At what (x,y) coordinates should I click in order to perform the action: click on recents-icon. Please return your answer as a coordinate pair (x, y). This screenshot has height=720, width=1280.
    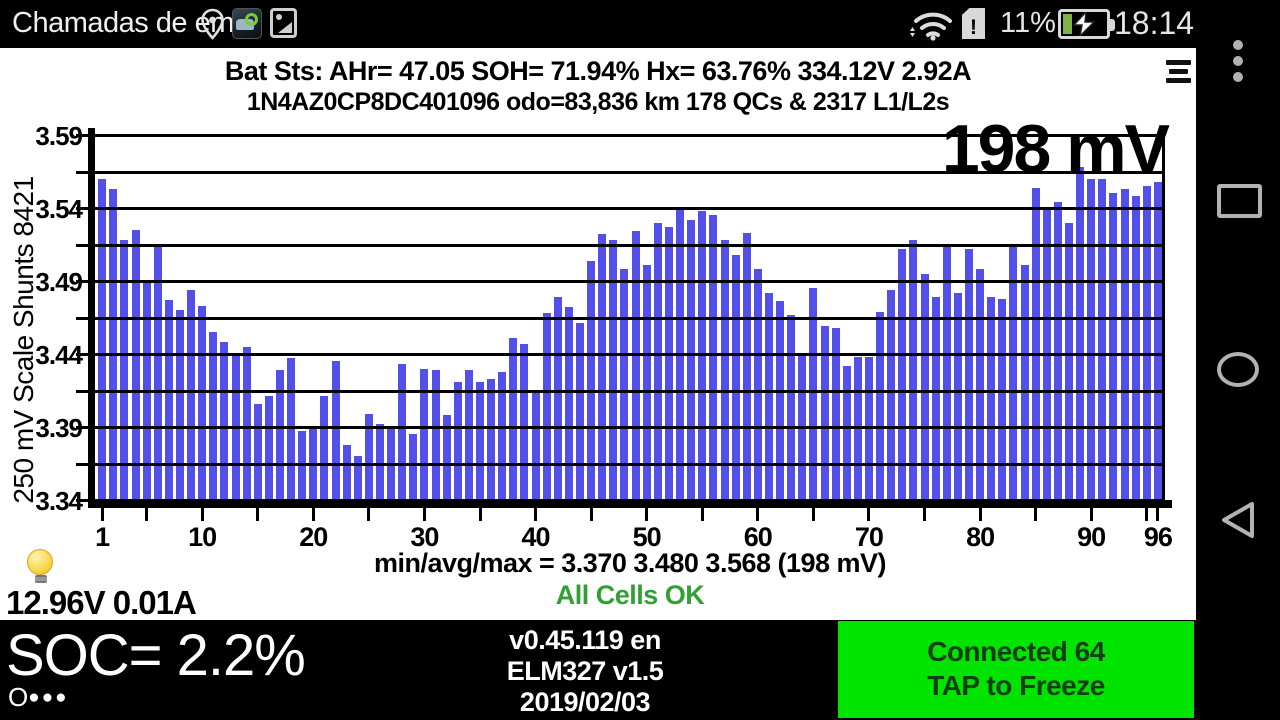
    Looking at the image, I should click on (1239, 201).